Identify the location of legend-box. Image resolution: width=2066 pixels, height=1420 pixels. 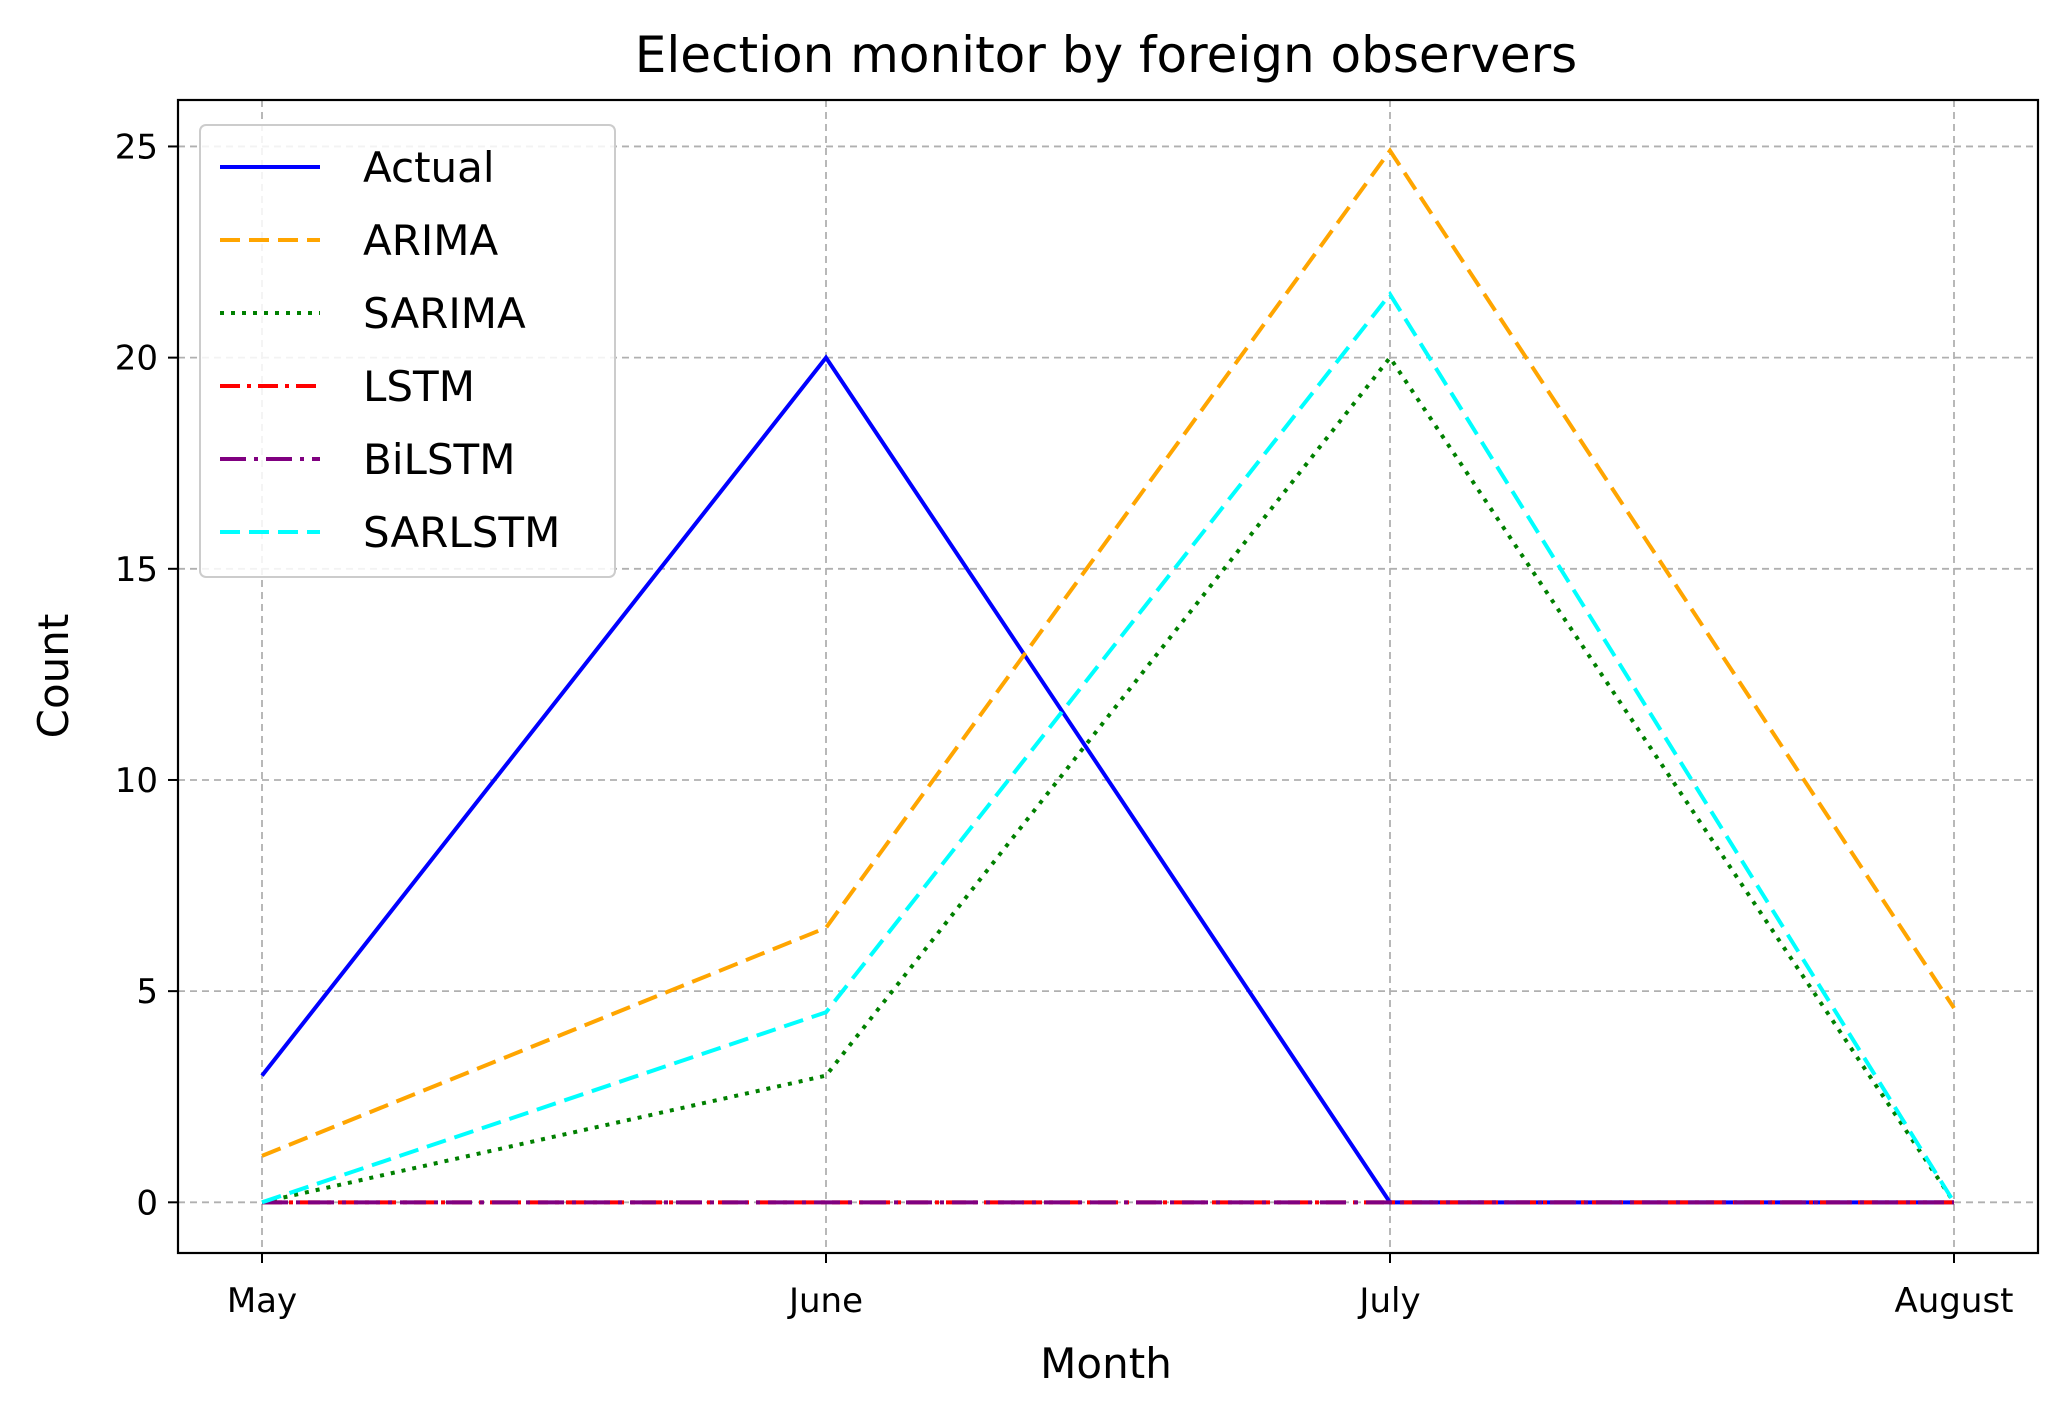
(407, 351).